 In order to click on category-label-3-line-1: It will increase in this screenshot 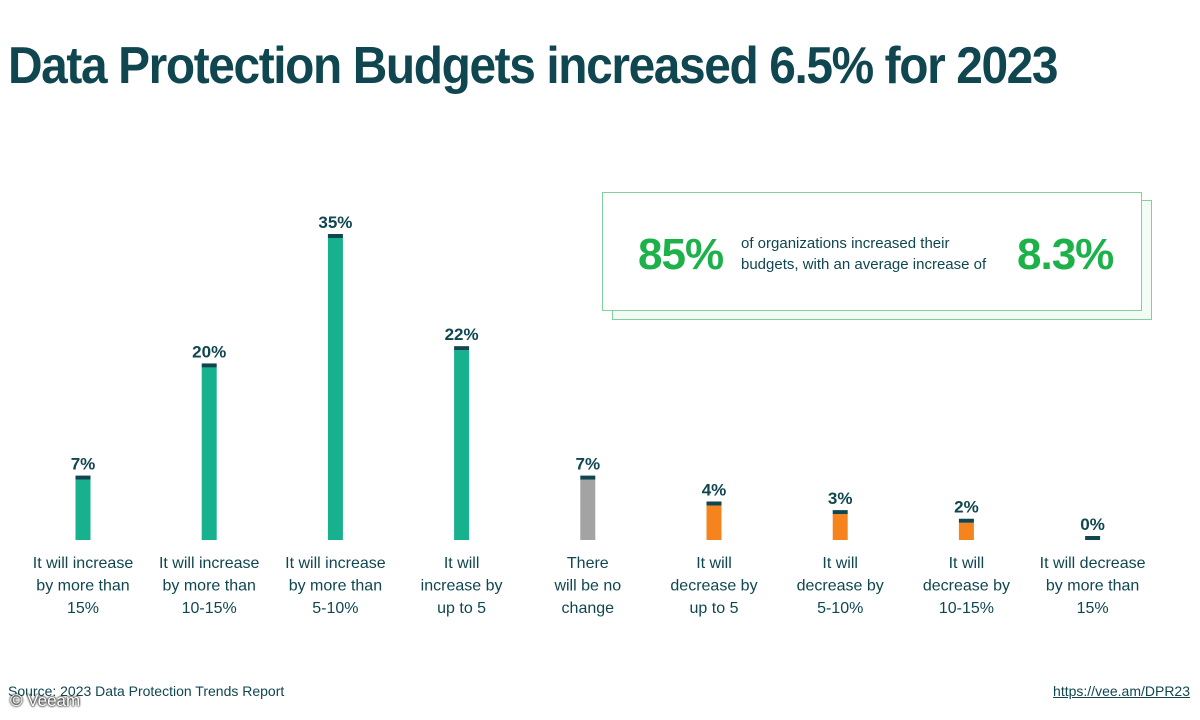, I will do `click(335, 563)`.